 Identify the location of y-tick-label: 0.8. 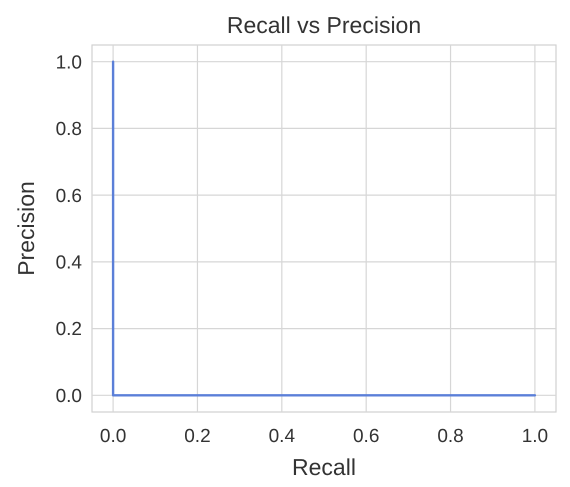
(69, 129).